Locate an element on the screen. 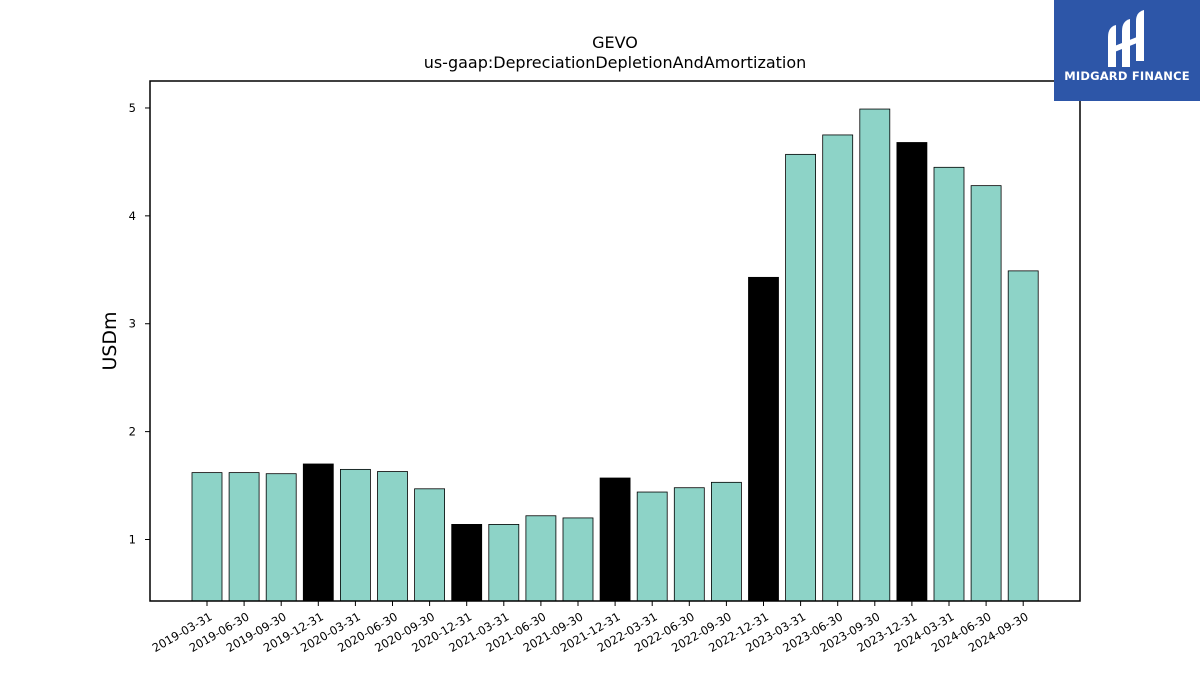  y-axis-label: USDm is located at coordinates (110, 340).